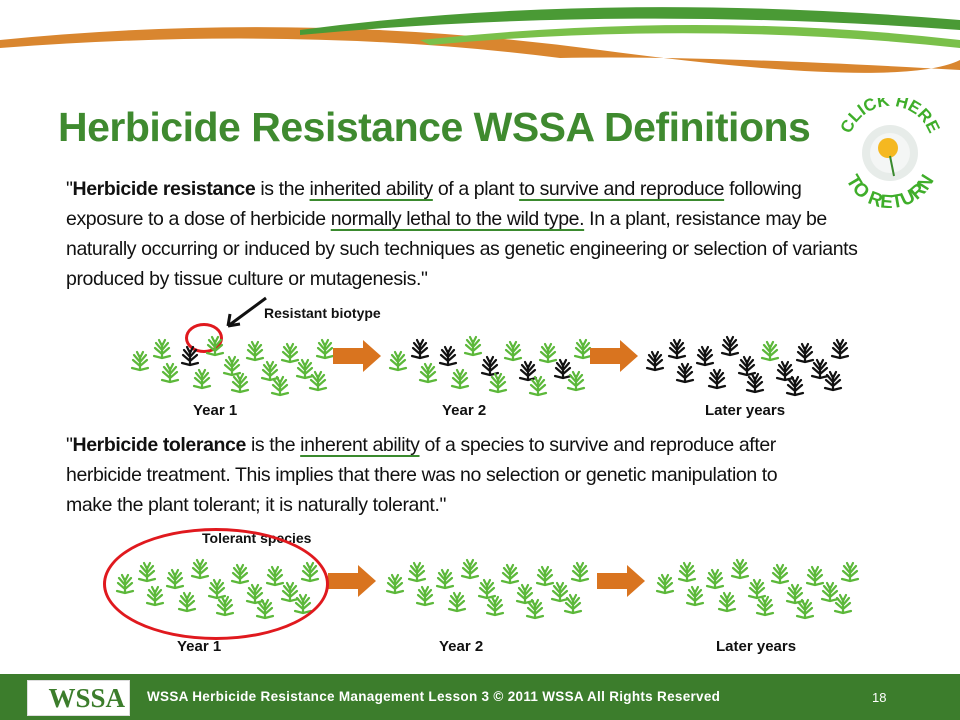  Describe the element at coordinates (322, 313) in the screenshot. I see `resistant-biotype-label: Resistant biotype` at that location.